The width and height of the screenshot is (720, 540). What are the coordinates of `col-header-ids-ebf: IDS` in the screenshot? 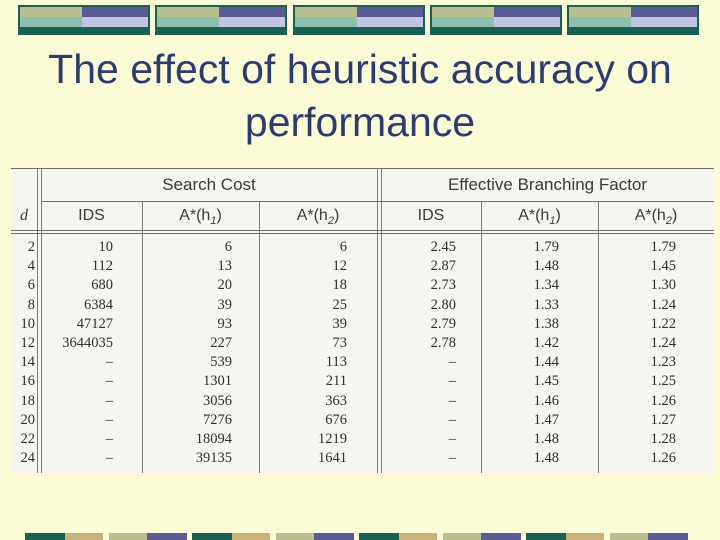 It's located at (431, 215).